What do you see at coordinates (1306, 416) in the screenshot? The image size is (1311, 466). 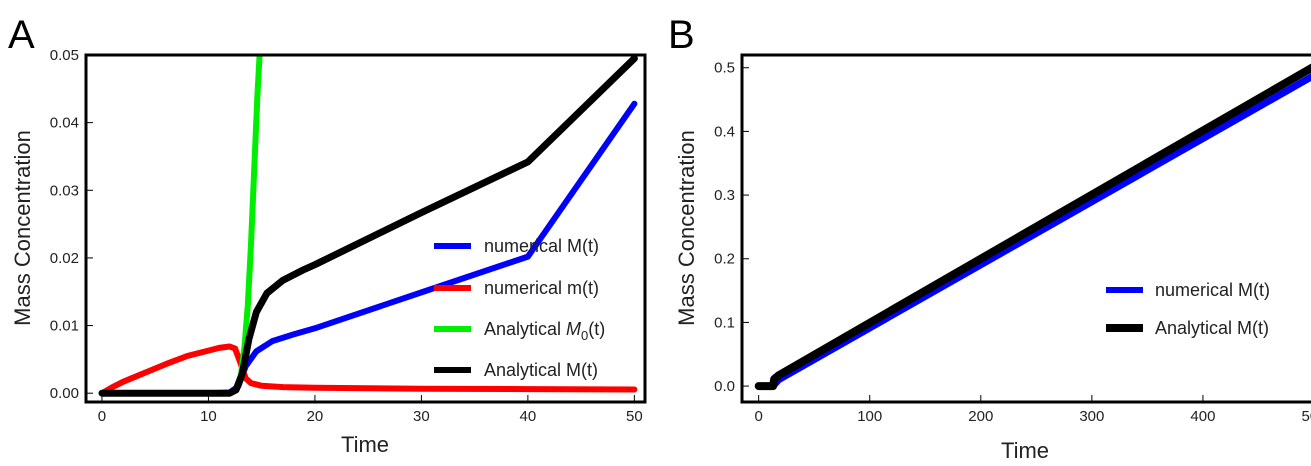 I see `x-tick-label-b: 500` at bounding box center [1306, 416].